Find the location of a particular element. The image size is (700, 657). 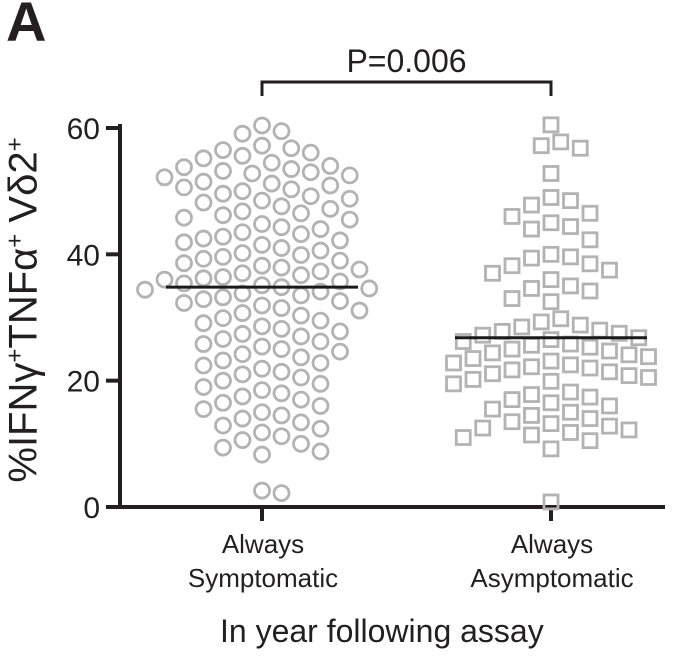

y-axis-title-part: TNFα is located at coordinates (23, 298).